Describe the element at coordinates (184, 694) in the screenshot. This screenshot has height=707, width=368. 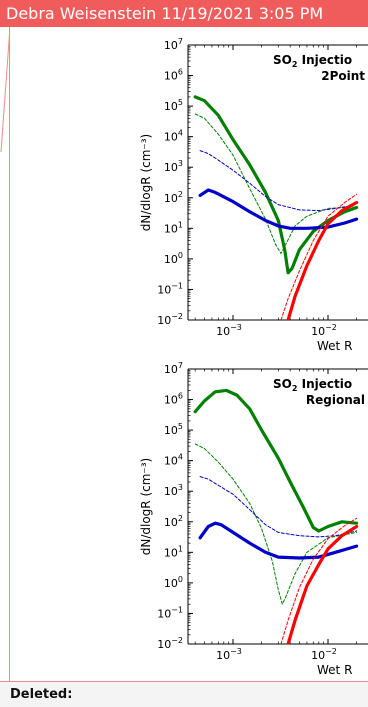
I see `comment-footer: Deleted:` at that location.